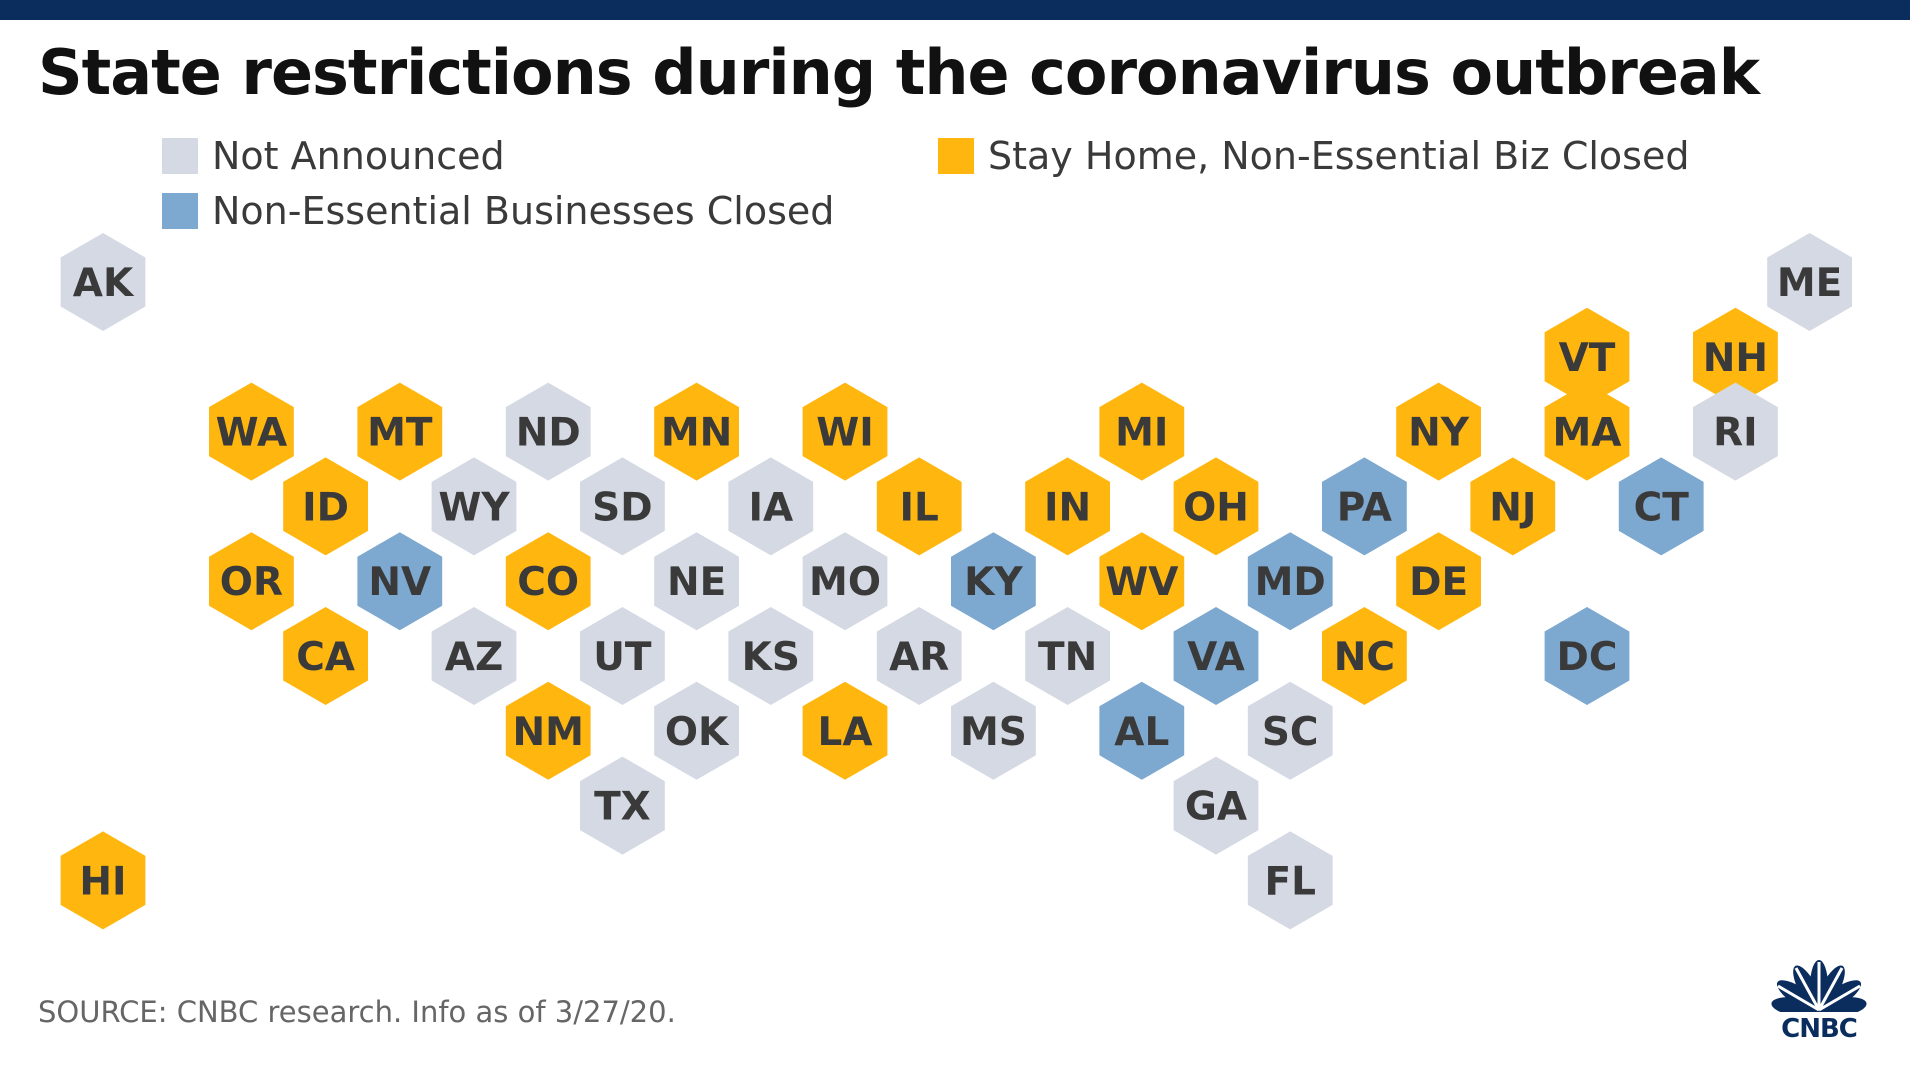 Image resolution: width=1910 pixels, height=1074 pixels. I want to click on state-va: VA, so click(1216, 656).